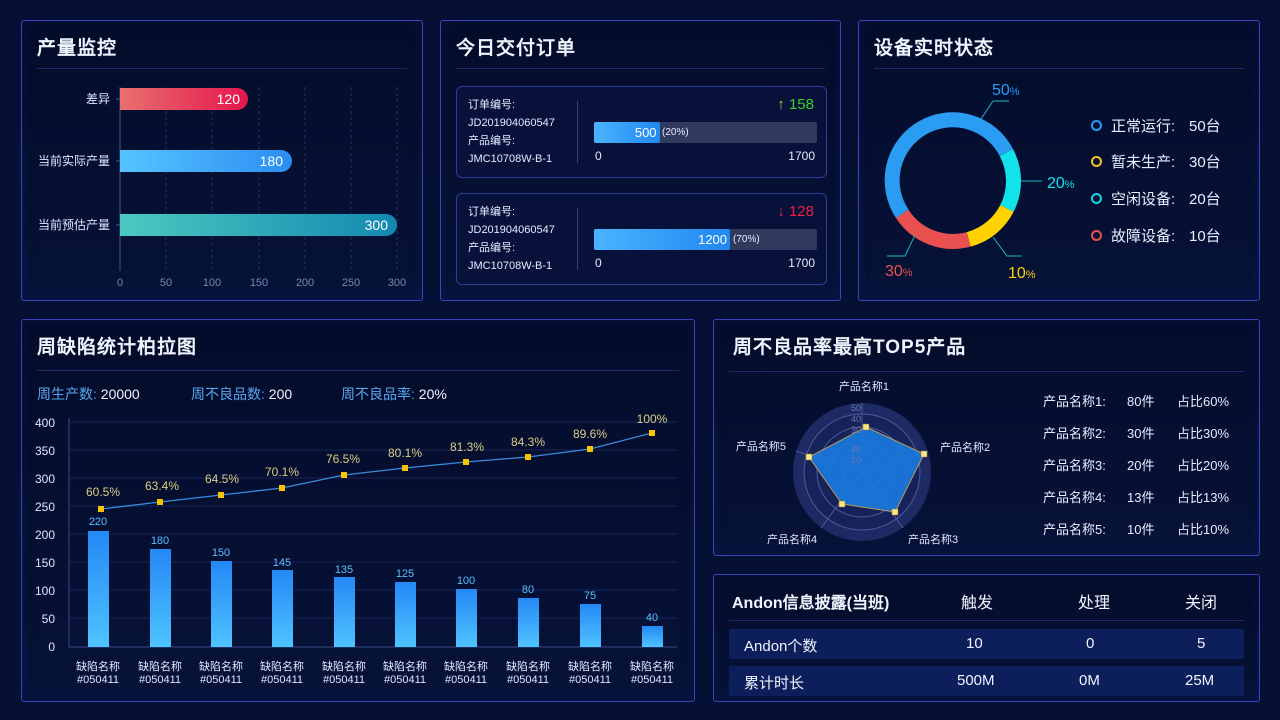 The image size is (1280, 720). I want to click on product-number-label: 产品编号:, so click(492, 248).